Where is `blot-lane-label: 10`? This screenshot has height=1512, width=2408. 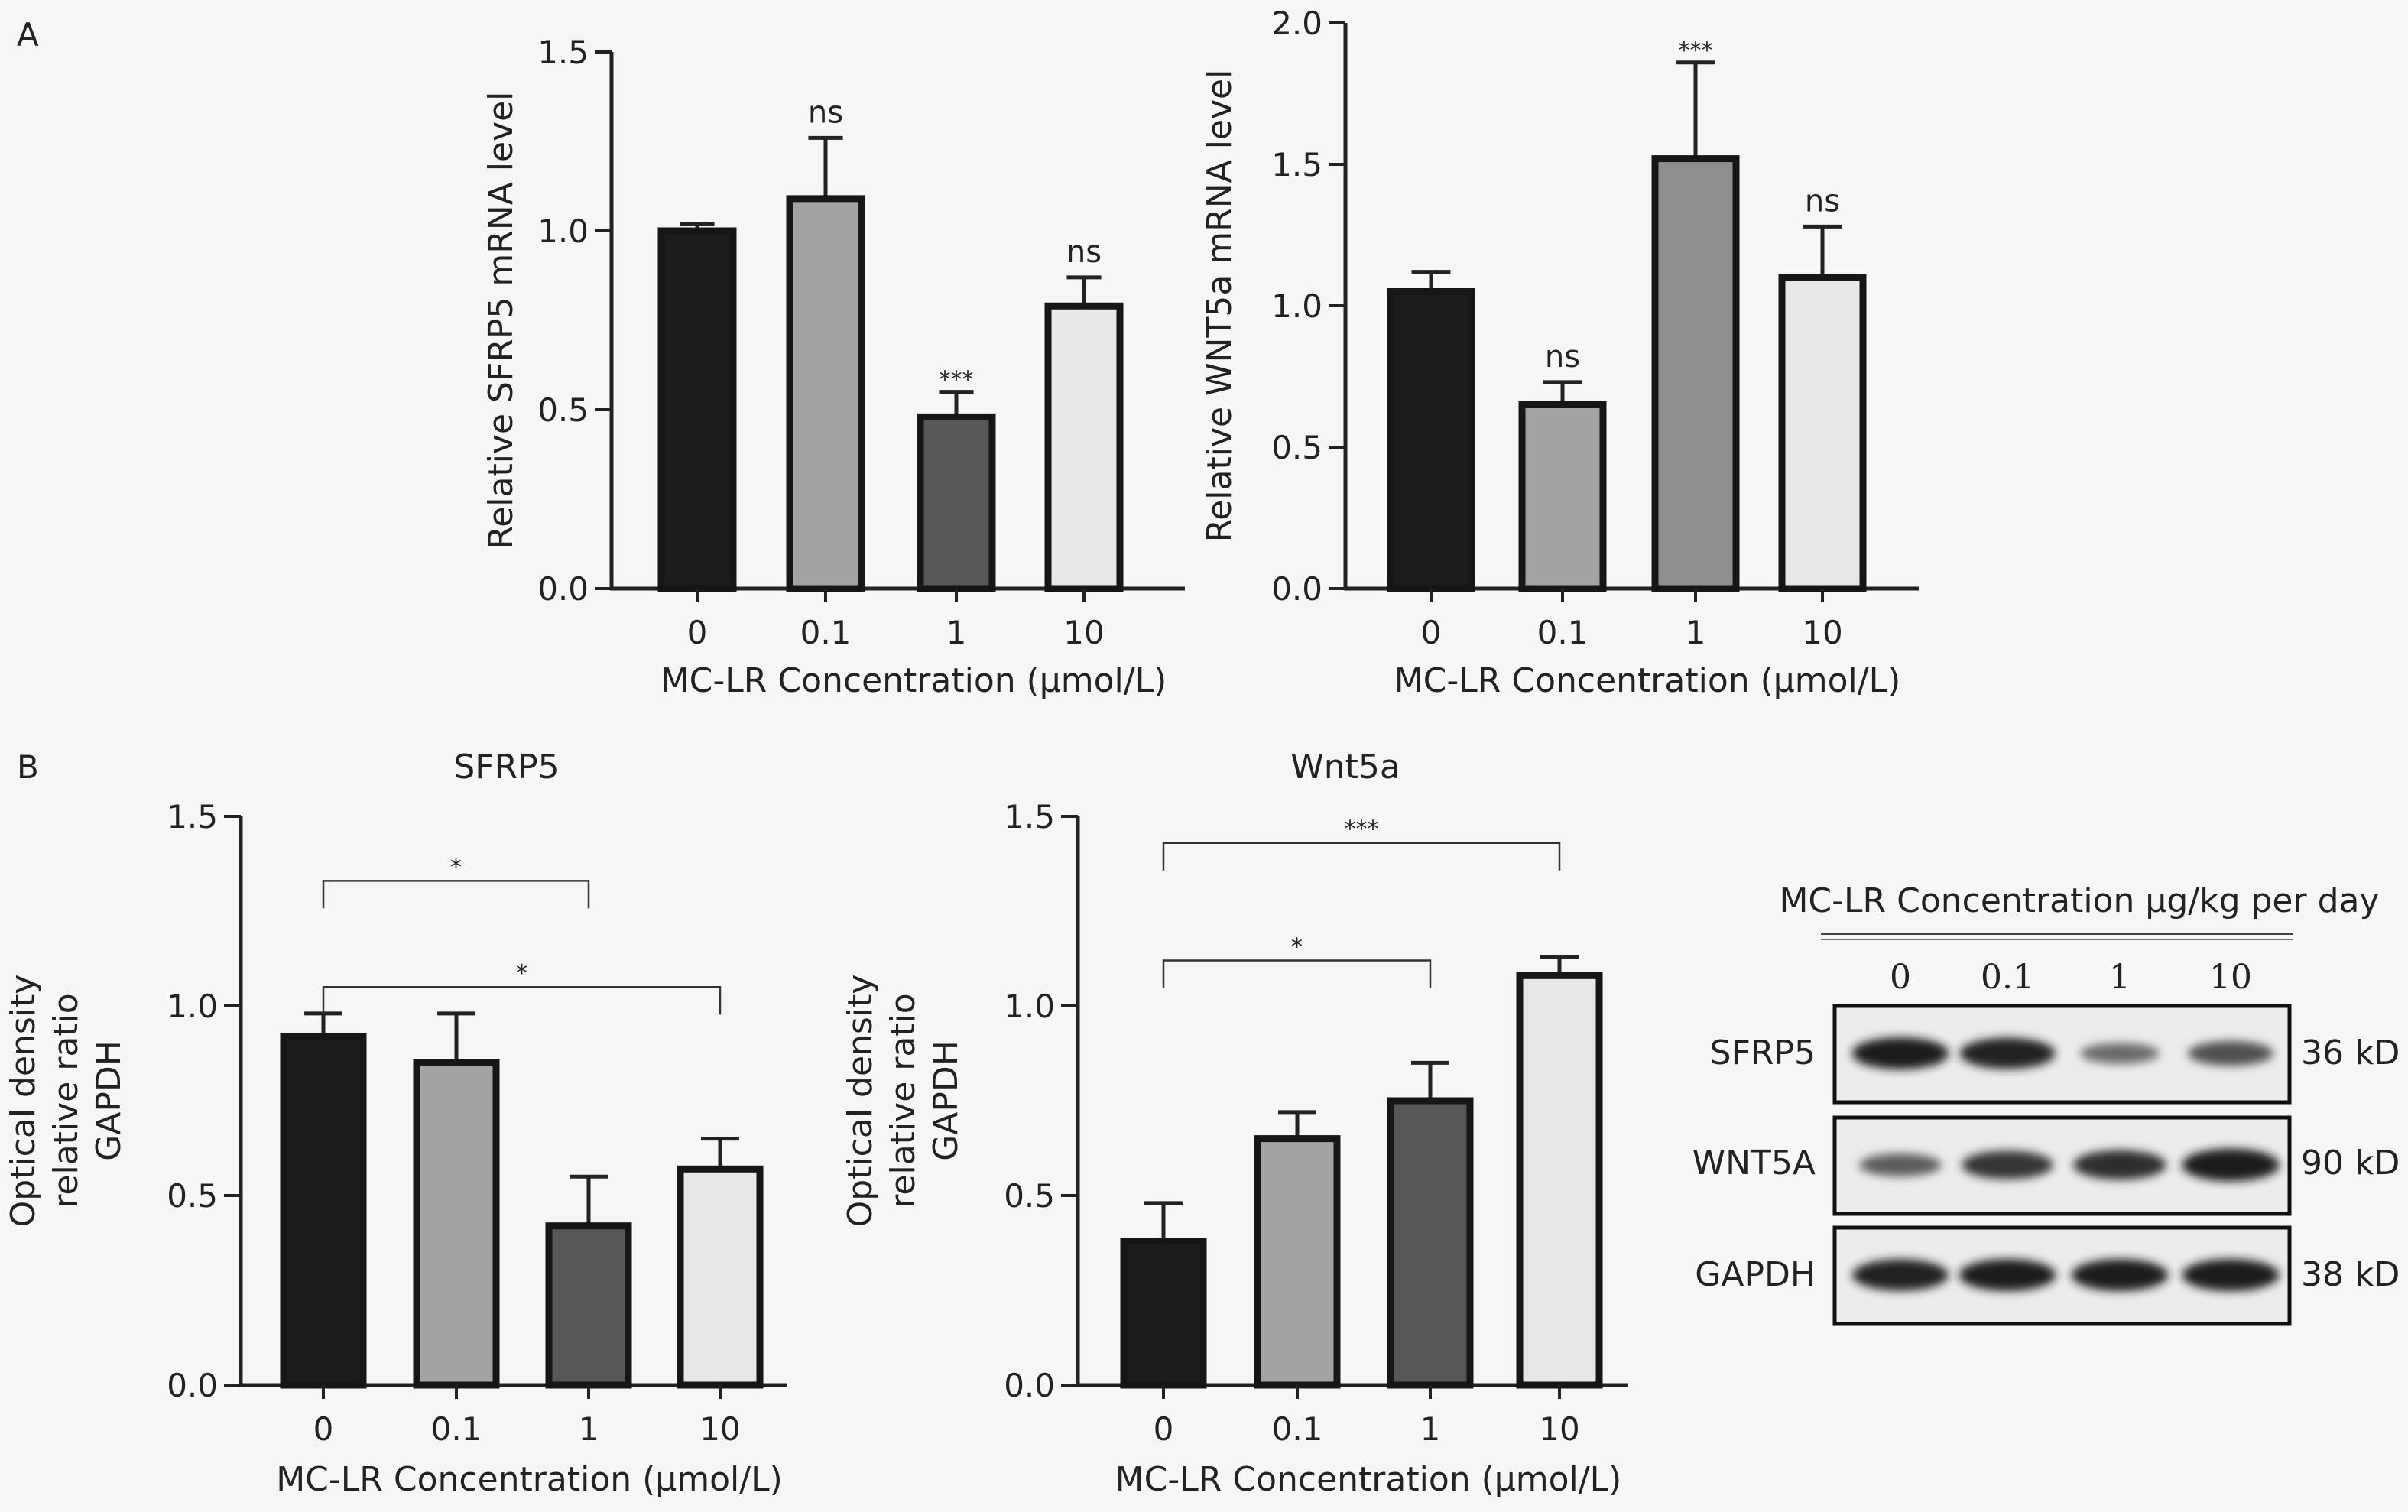 blot-lane-label: 10 is located at coordinates (2231, 977).